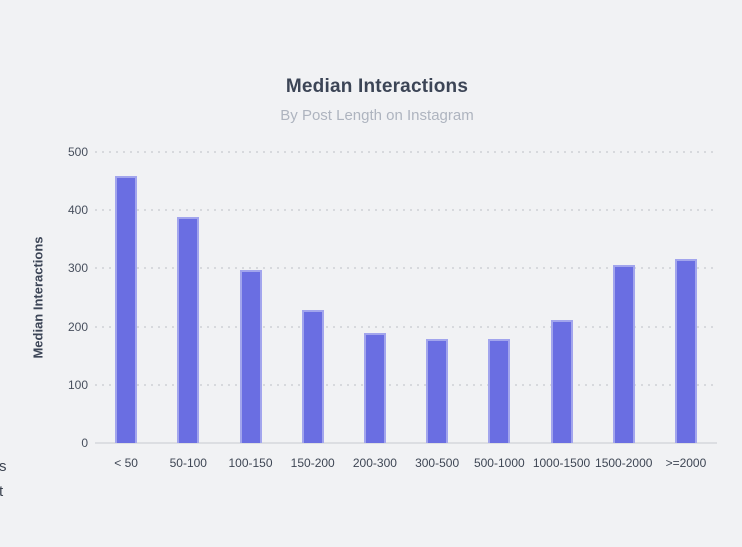  I want to click on bar--50, so click(126, 309).